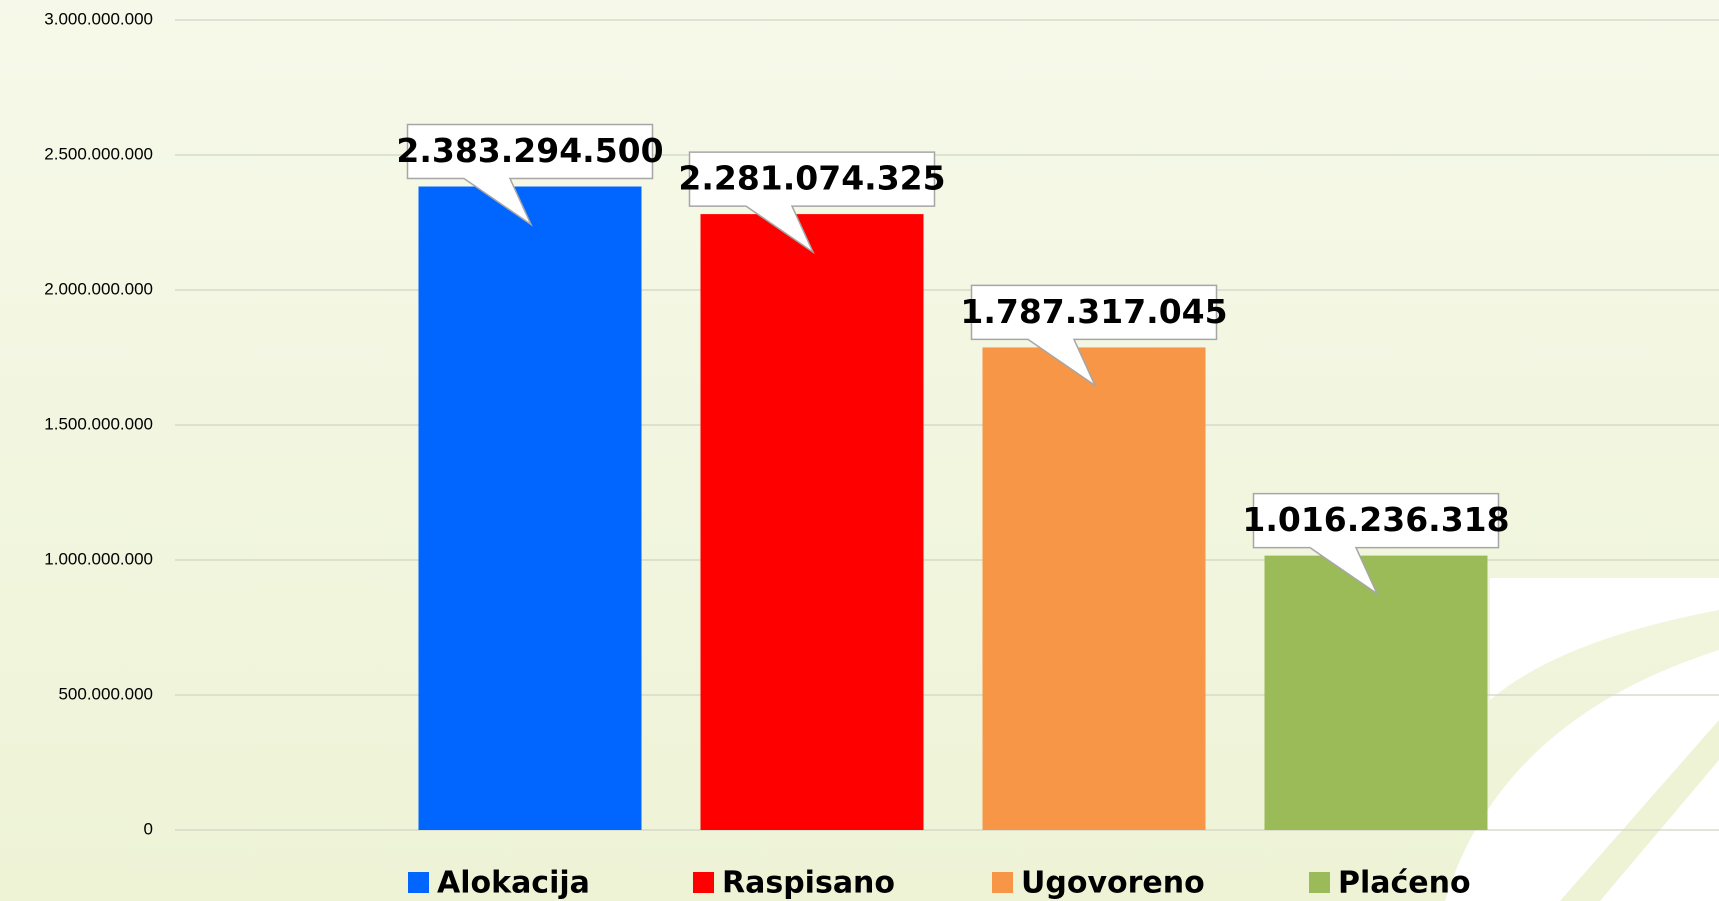 The image size is (1719, 901). I want to click on data-label: 2.383.294.500, so click(529, 150).